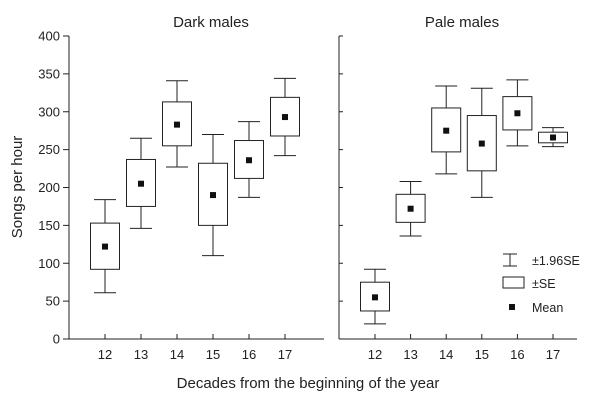 The width and height of the screenshot is (591, 396). I want to click on panel-1-x-tick-label: 17, so click(285, 354).